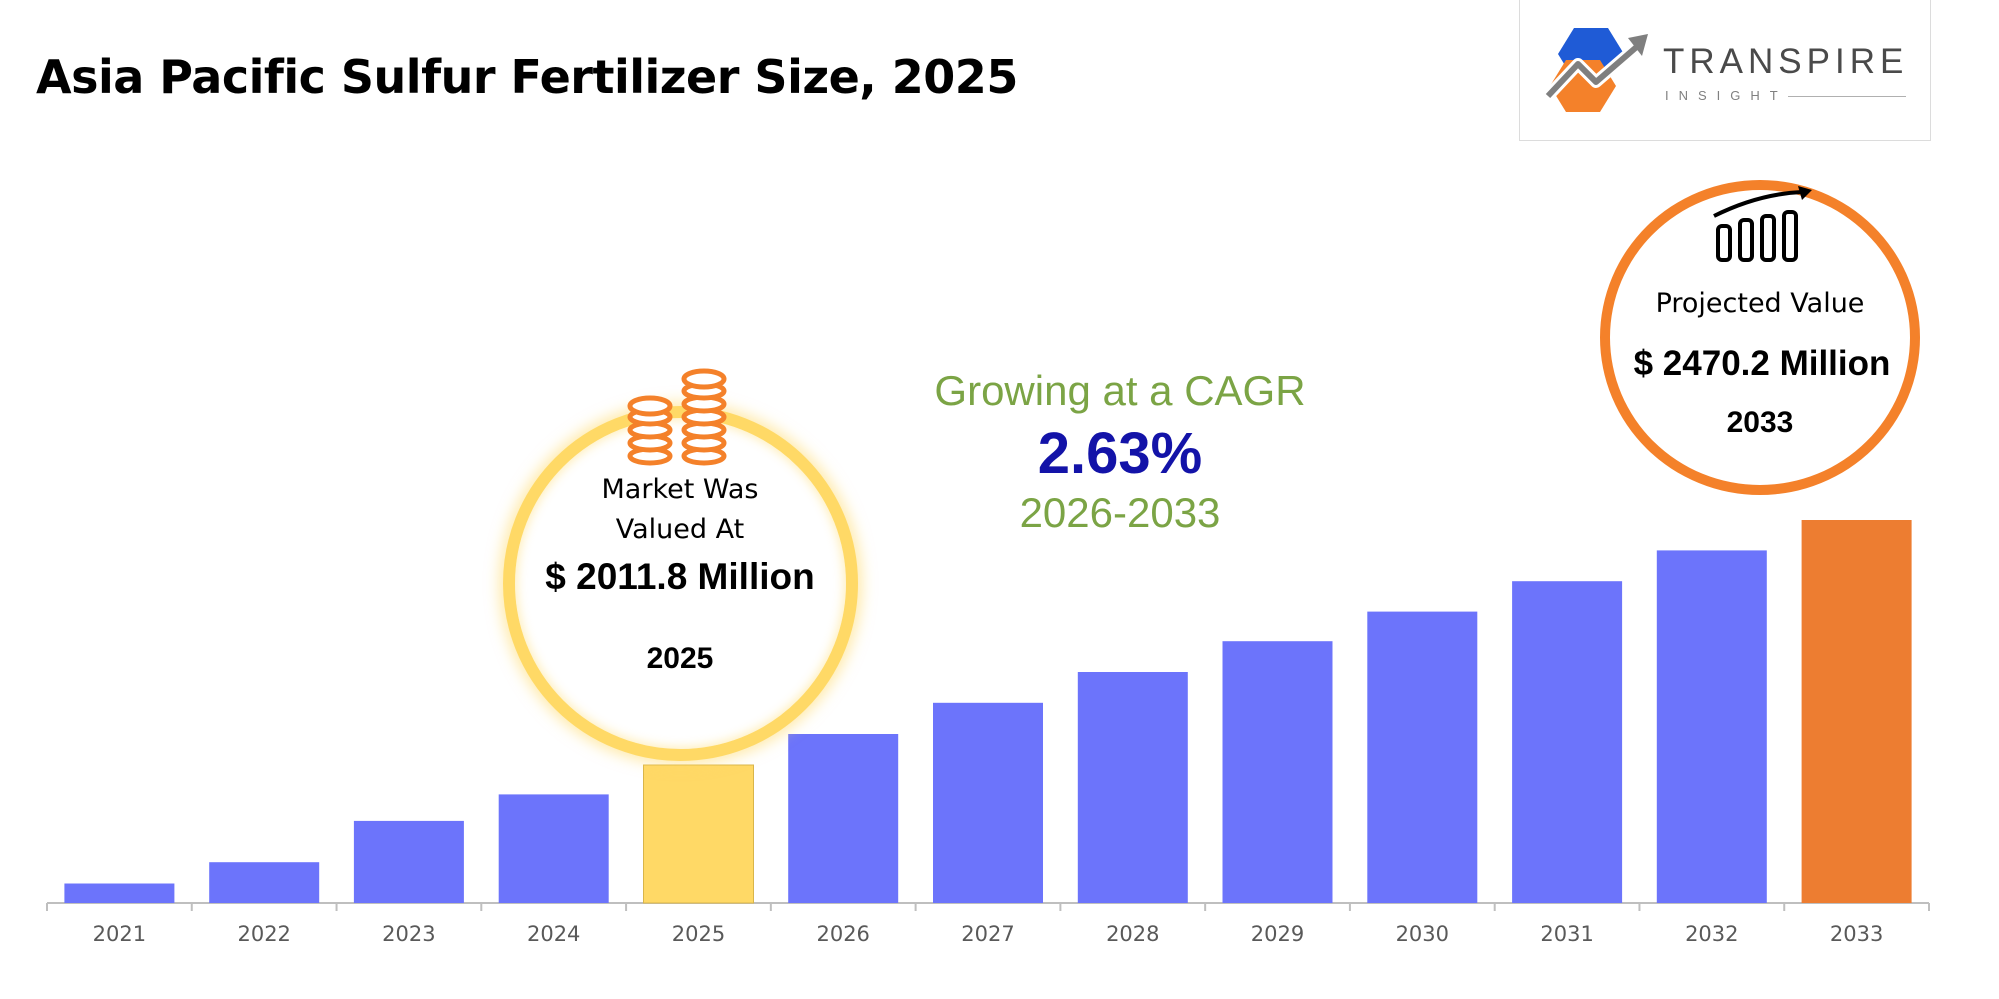 This screenshot has width=1999, height=999. What do you see at coordinates (1422, 934) in the screenshot?
I see `x-tick-label-2030: 2030` at bounding box center [1422, 934].